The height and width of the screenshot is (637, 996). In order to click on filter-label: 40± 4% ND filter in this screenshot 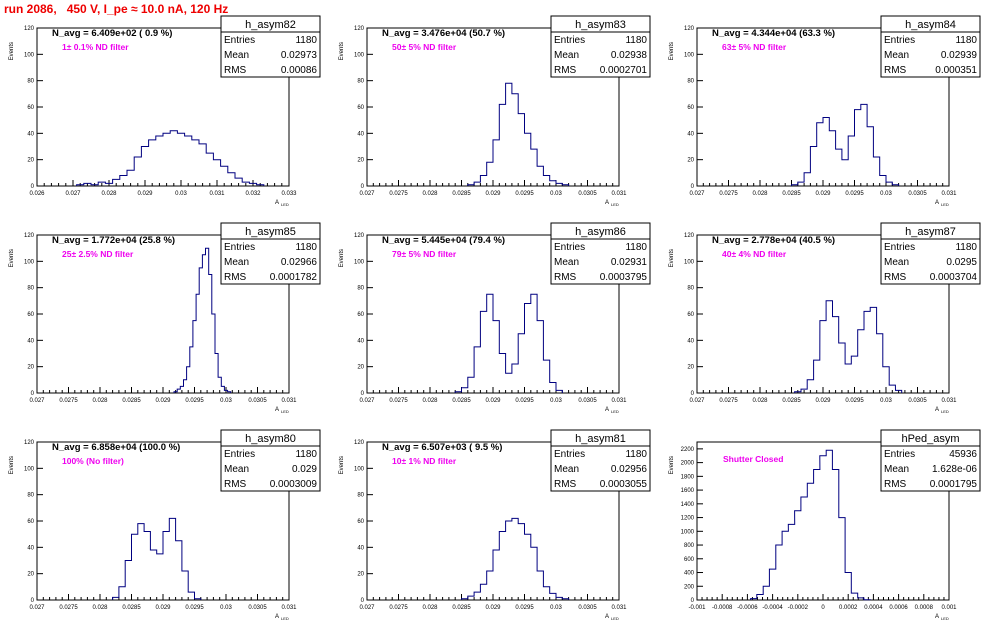, I will do `click(754, 254)`.